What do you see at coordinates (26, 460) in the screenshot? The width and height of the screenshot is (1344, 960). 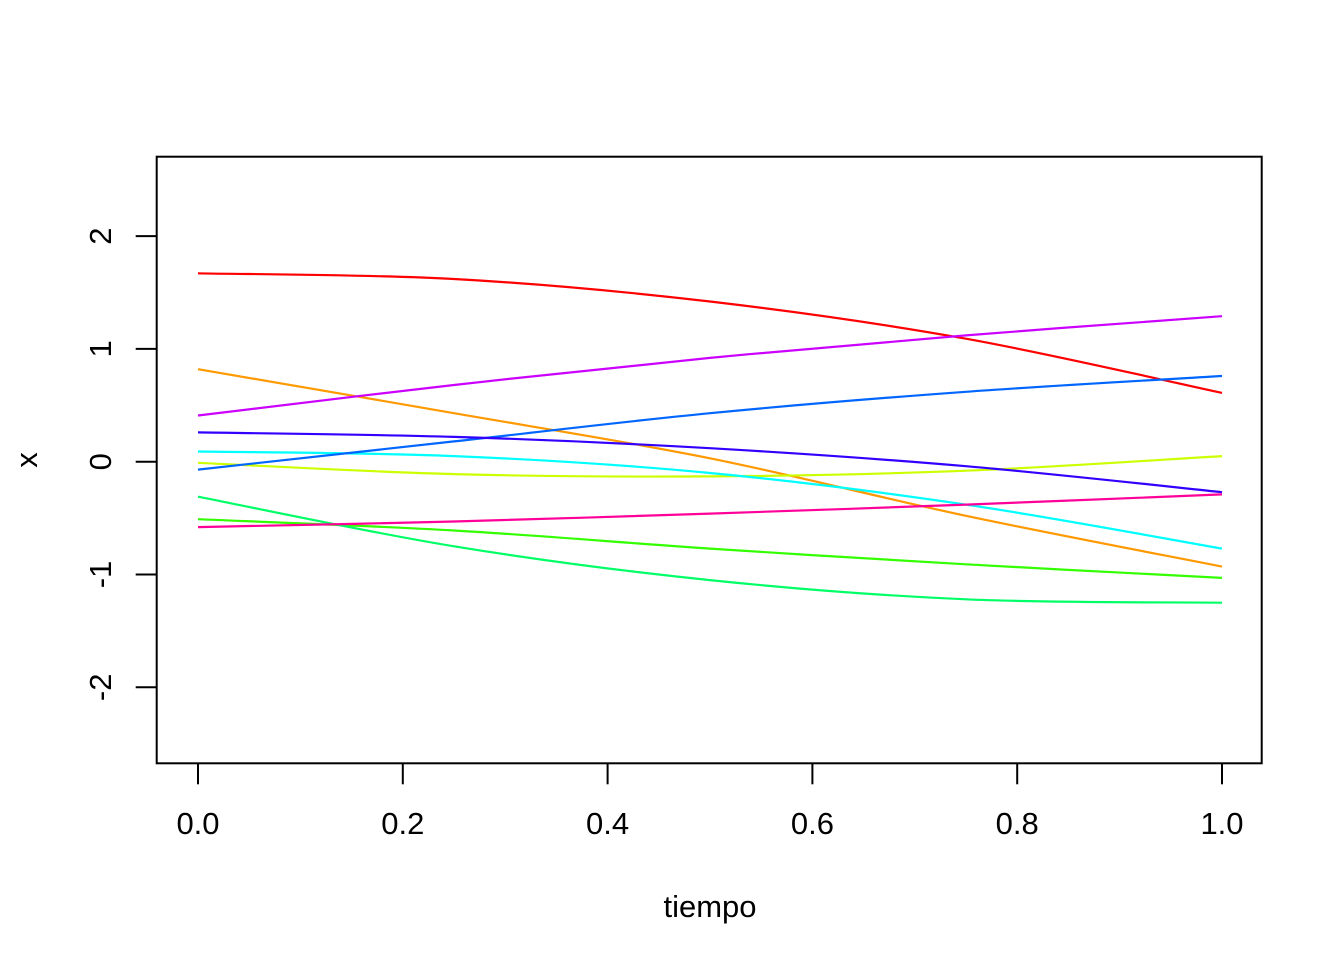 I see `y-axis-title: x` at bounding box center [26, 460].